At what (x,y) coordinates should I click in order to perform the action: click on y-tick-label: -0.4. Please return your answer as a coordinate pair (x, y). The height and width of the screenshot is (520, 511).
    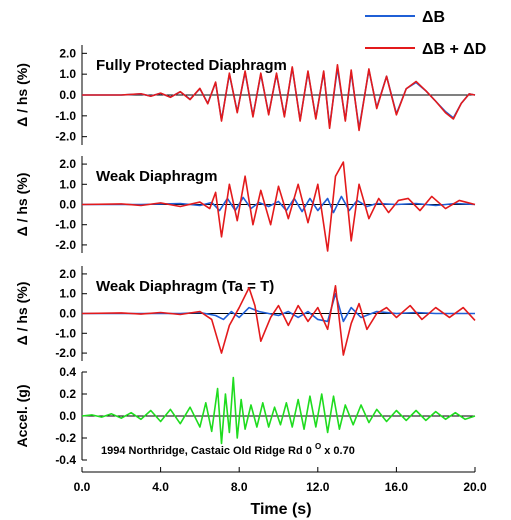
    Looking at the image, I should click on (65, 460).